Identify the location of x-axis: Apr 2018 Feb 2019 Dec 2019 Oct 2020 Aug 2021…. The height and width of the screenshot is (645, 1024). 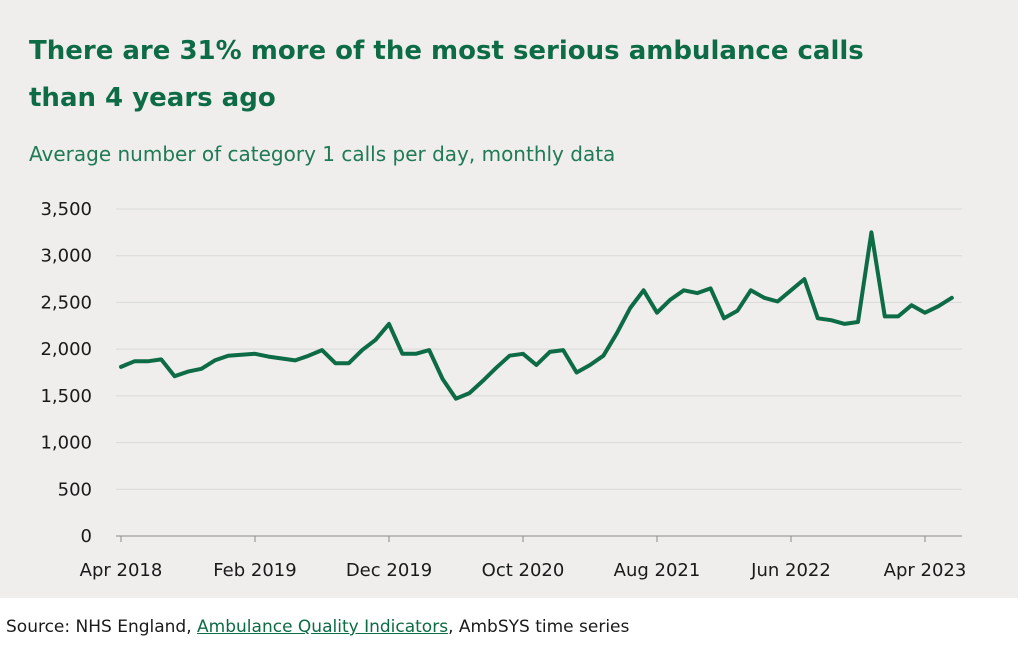
(523, 558).